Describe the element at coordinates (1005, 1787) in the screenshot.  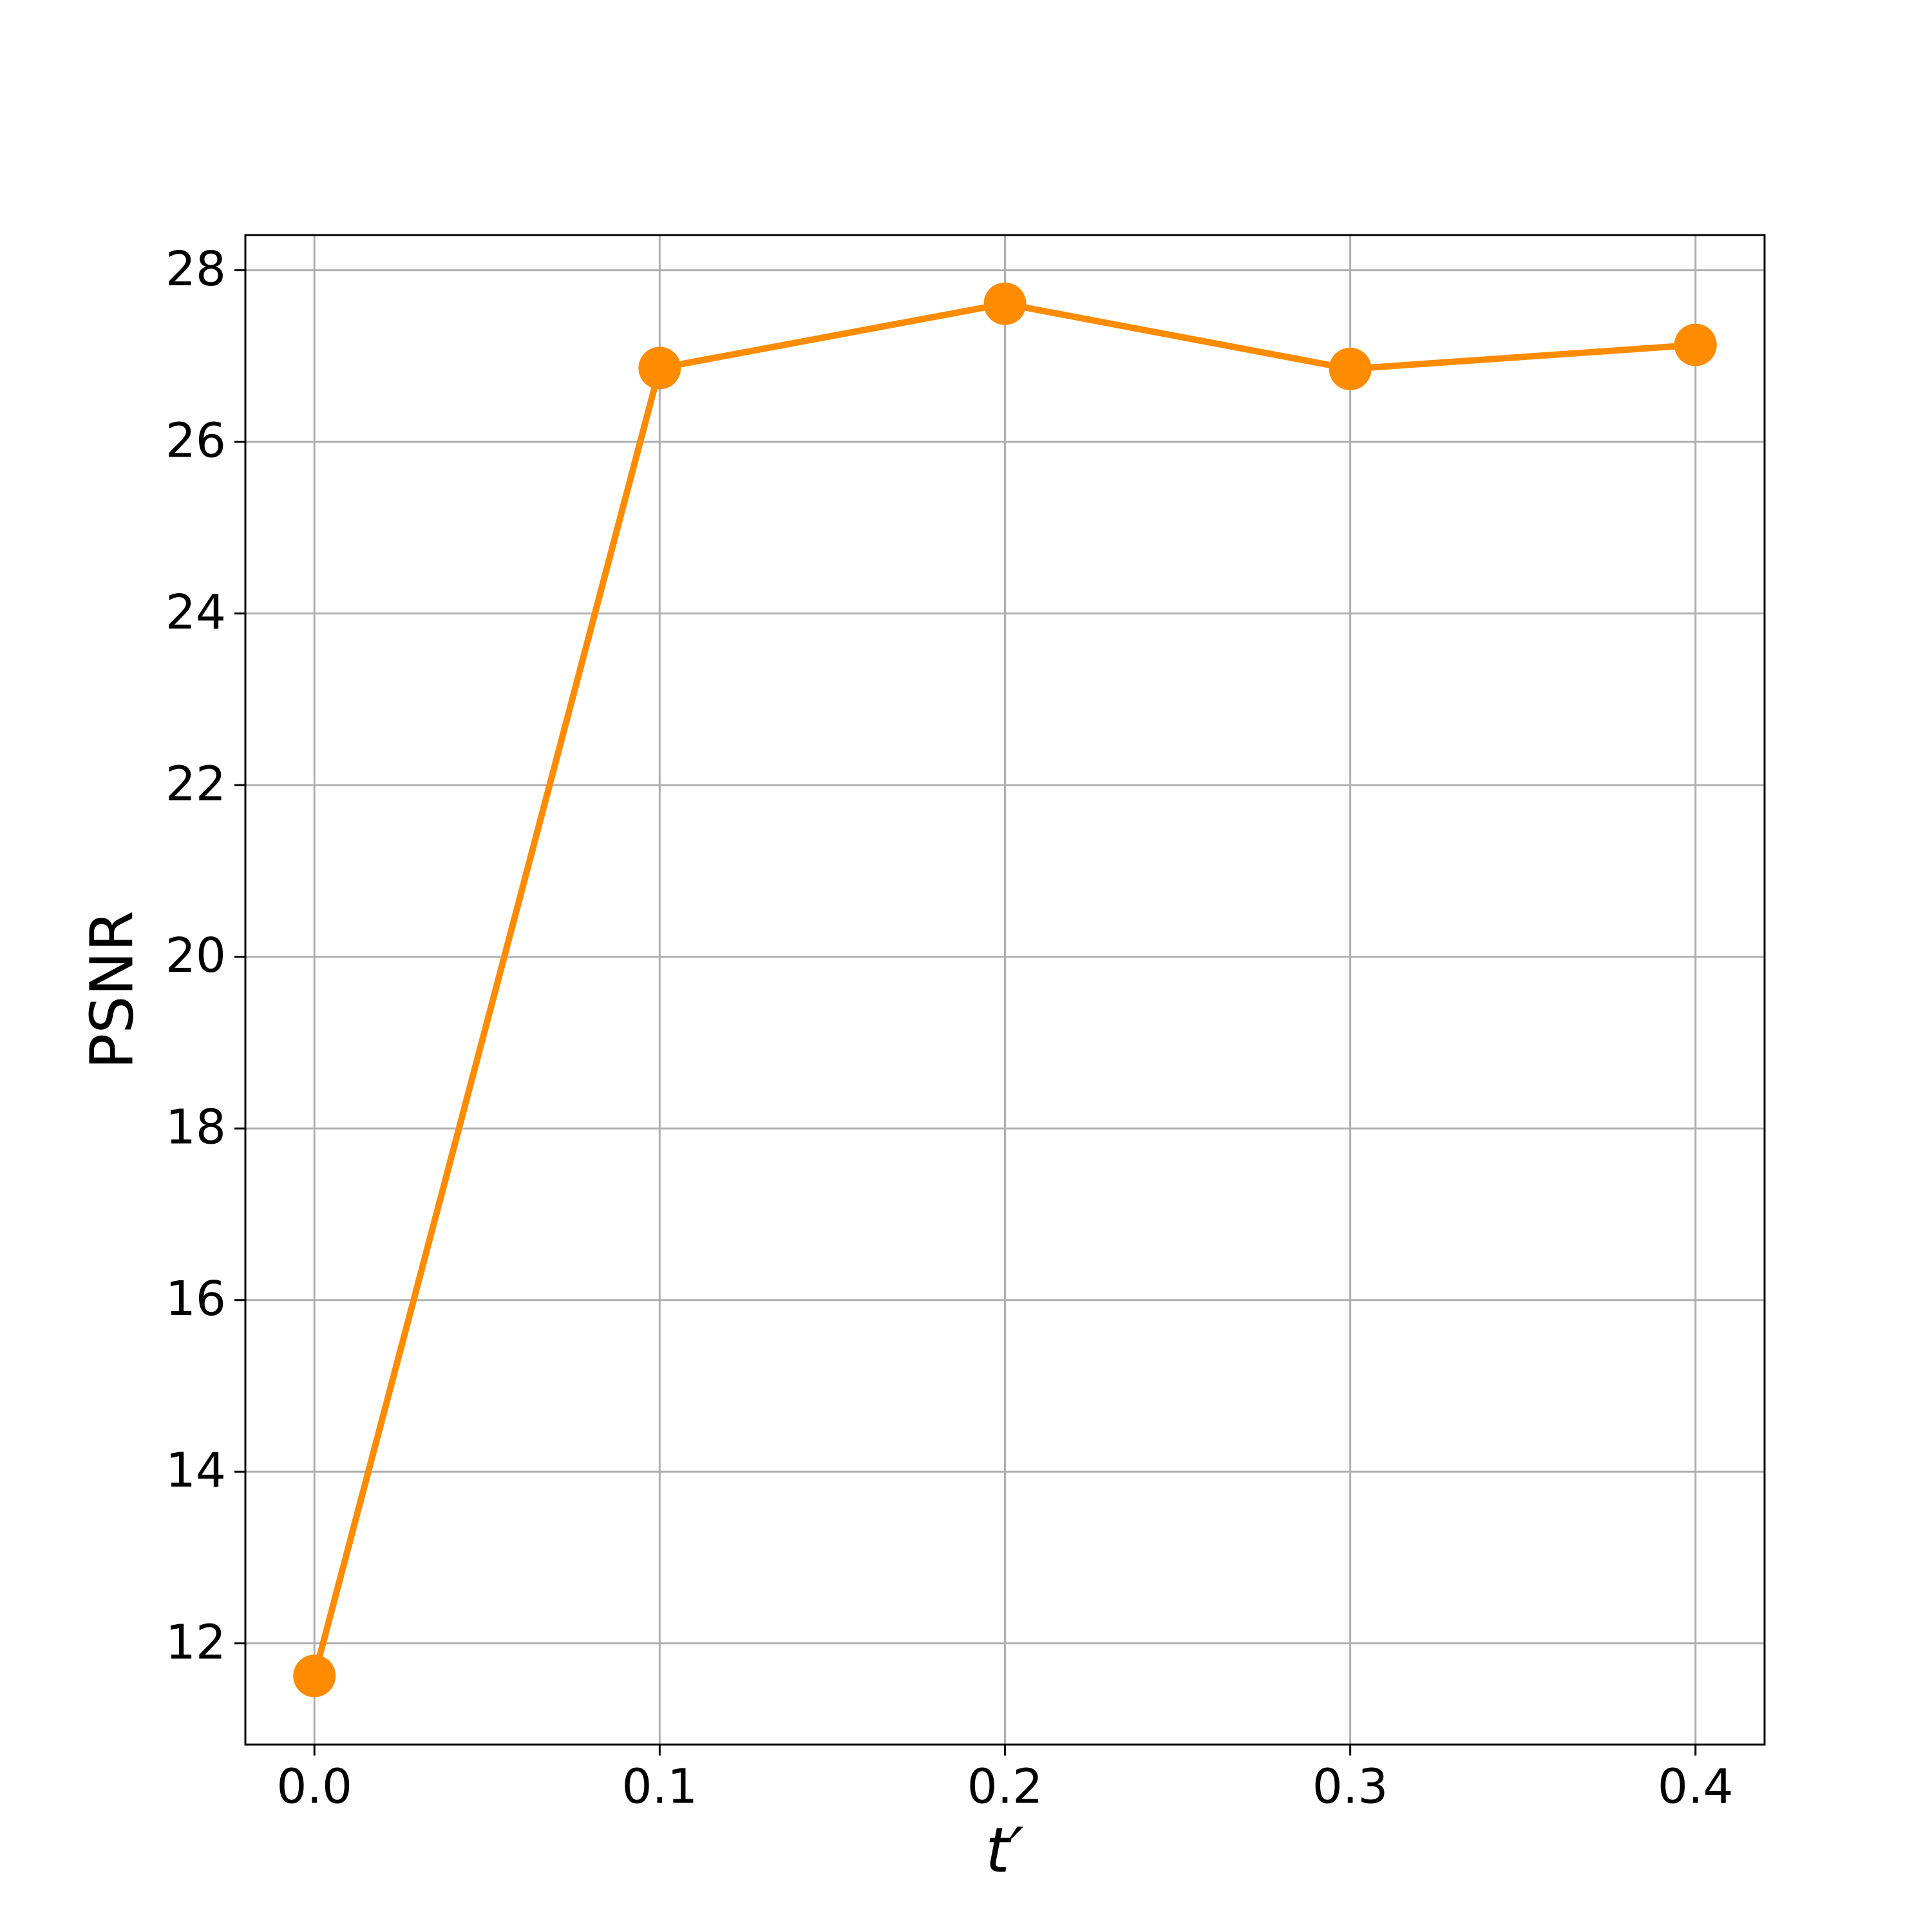
I see `x-tick-label: 0.2` at that location.